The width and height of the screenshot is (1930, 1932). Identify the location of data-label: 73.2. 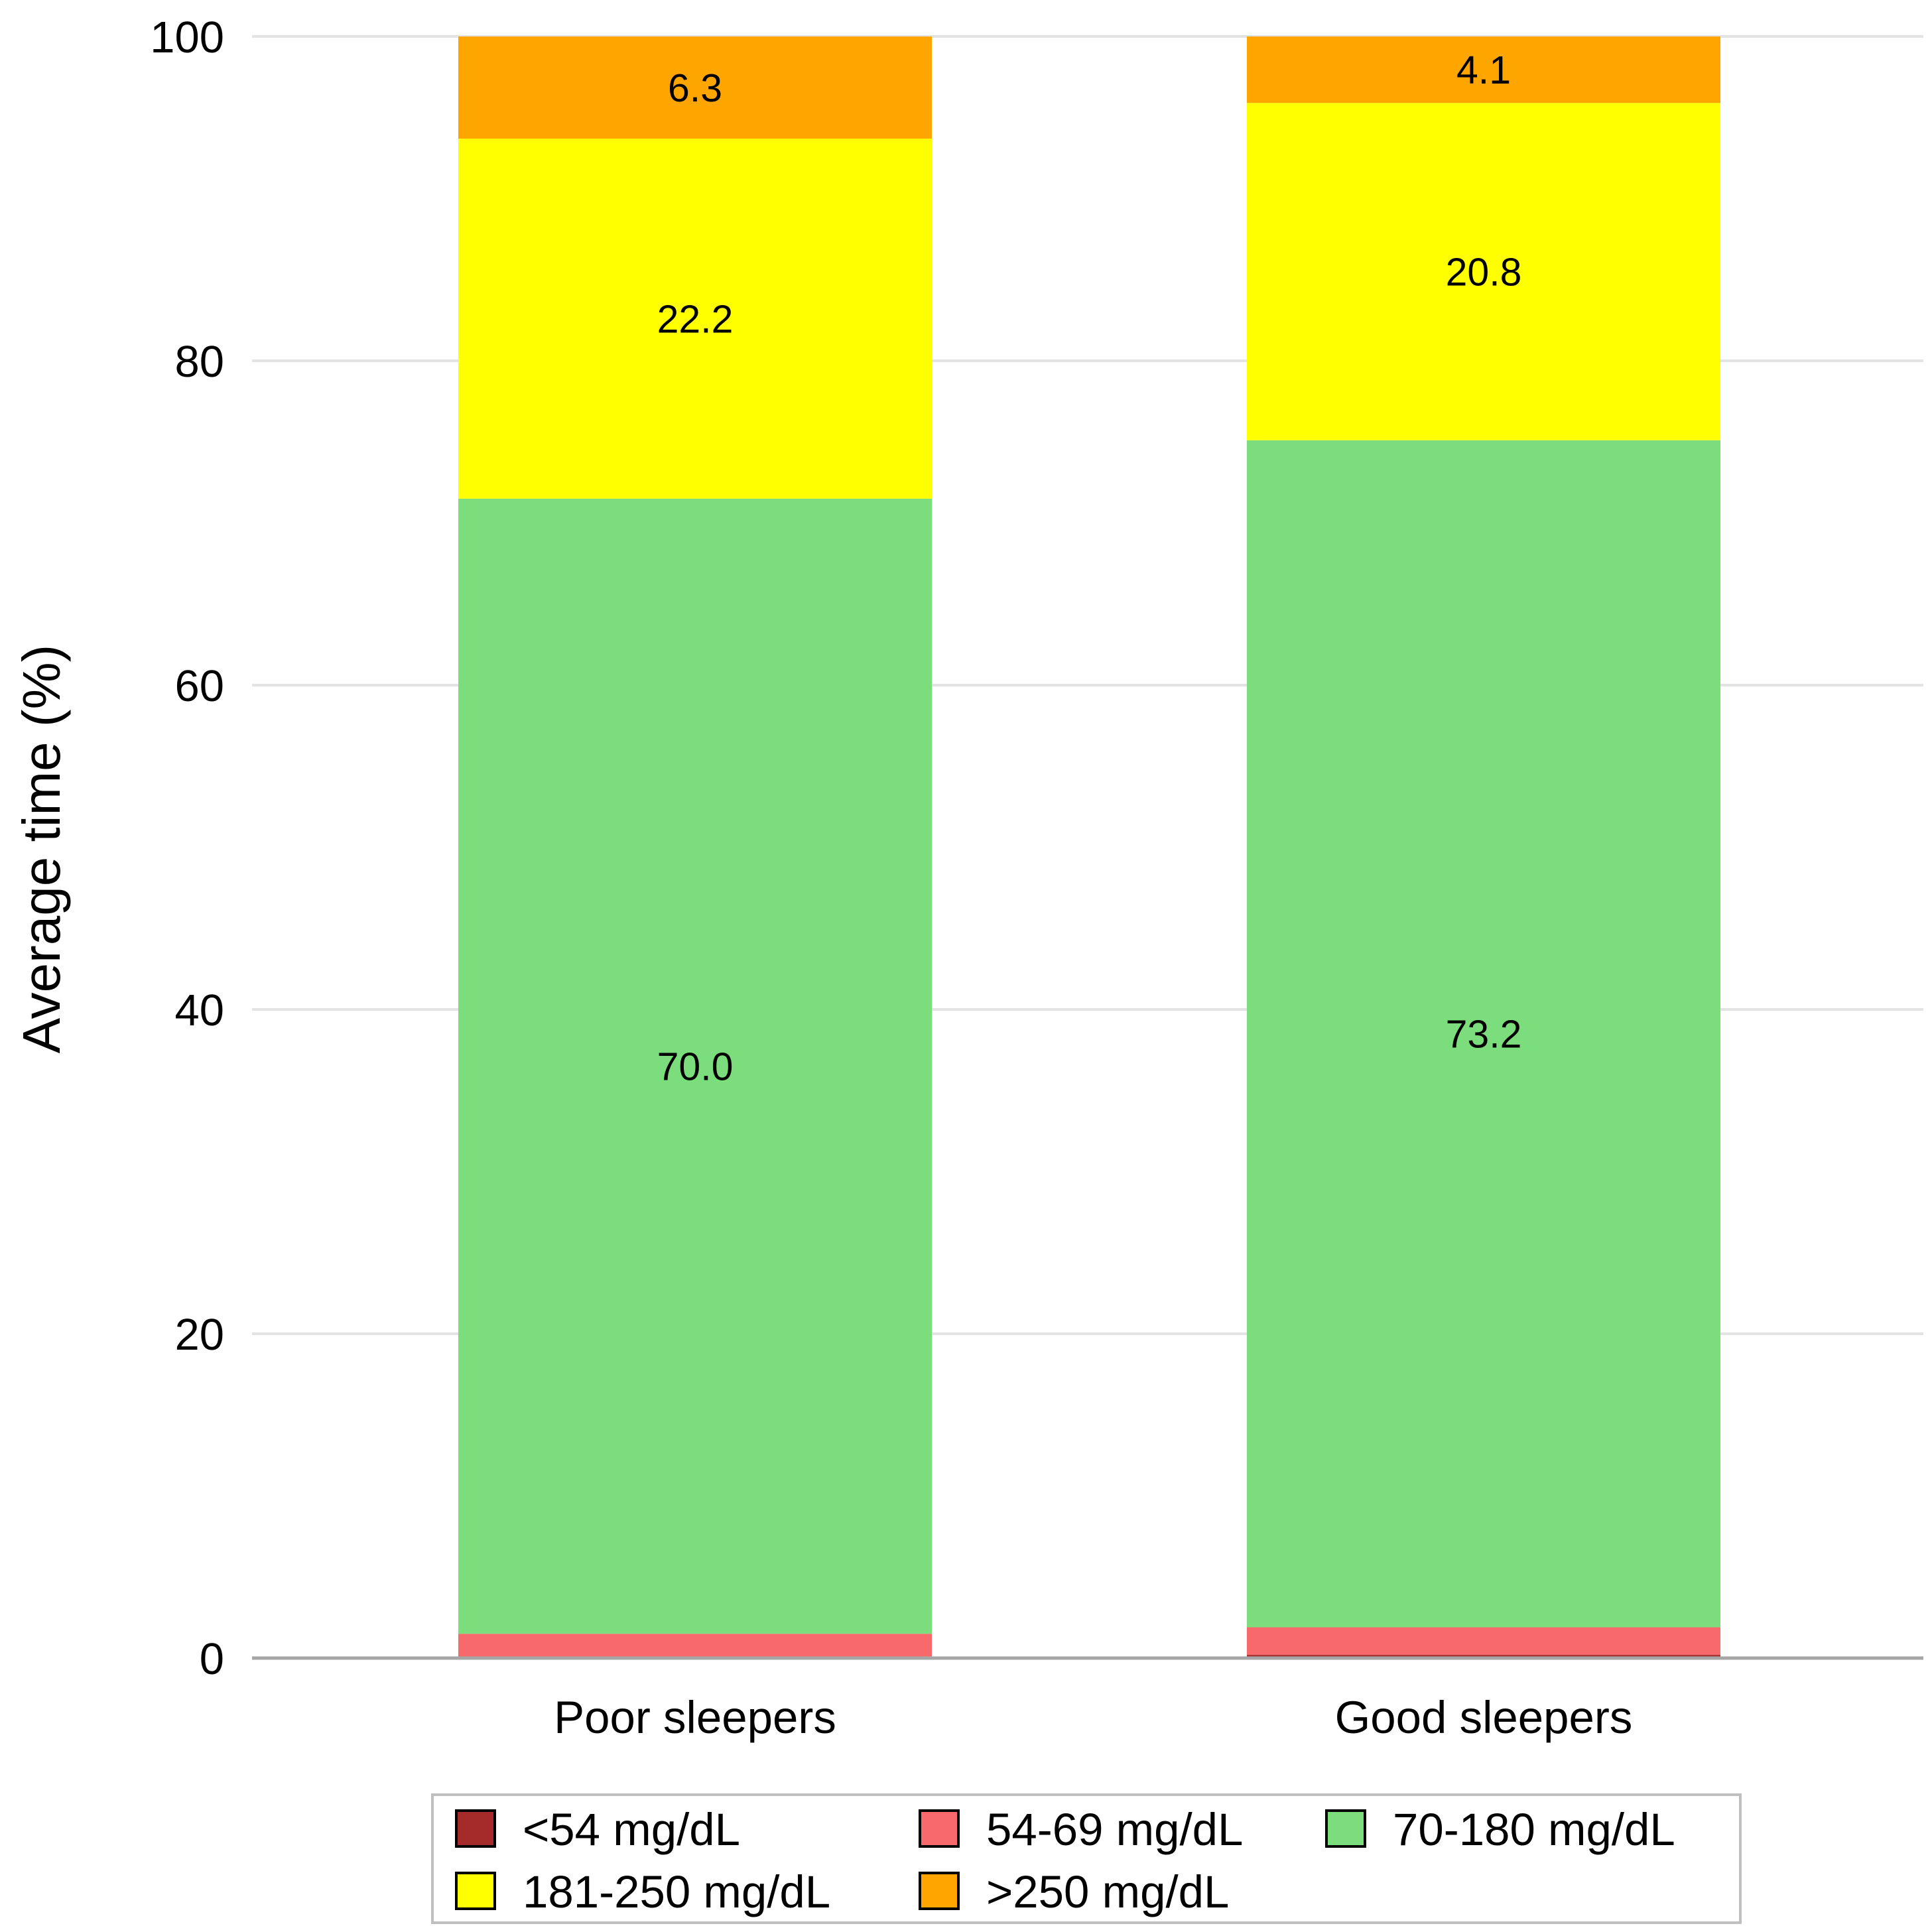
(1484, 1035).